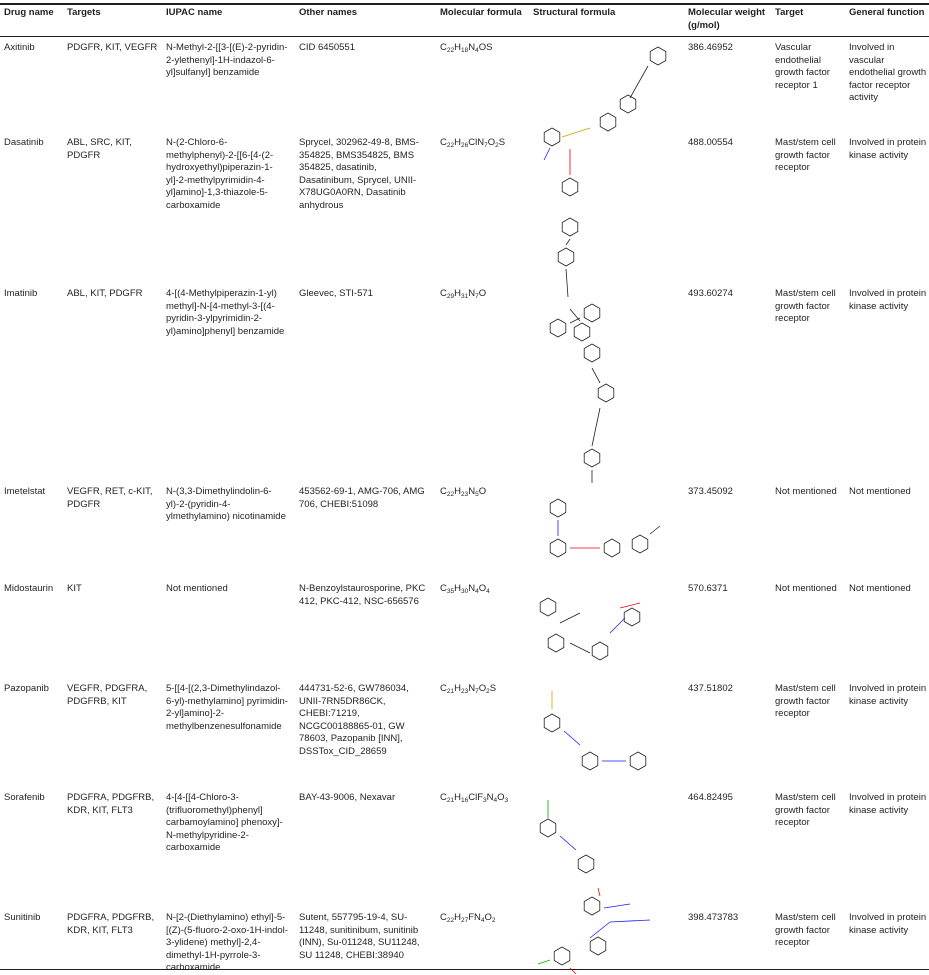  What do you see at coordinates (574, 12) in the screenshot?
I see `column-header: Structural formula` at bounding box center [574, 12].